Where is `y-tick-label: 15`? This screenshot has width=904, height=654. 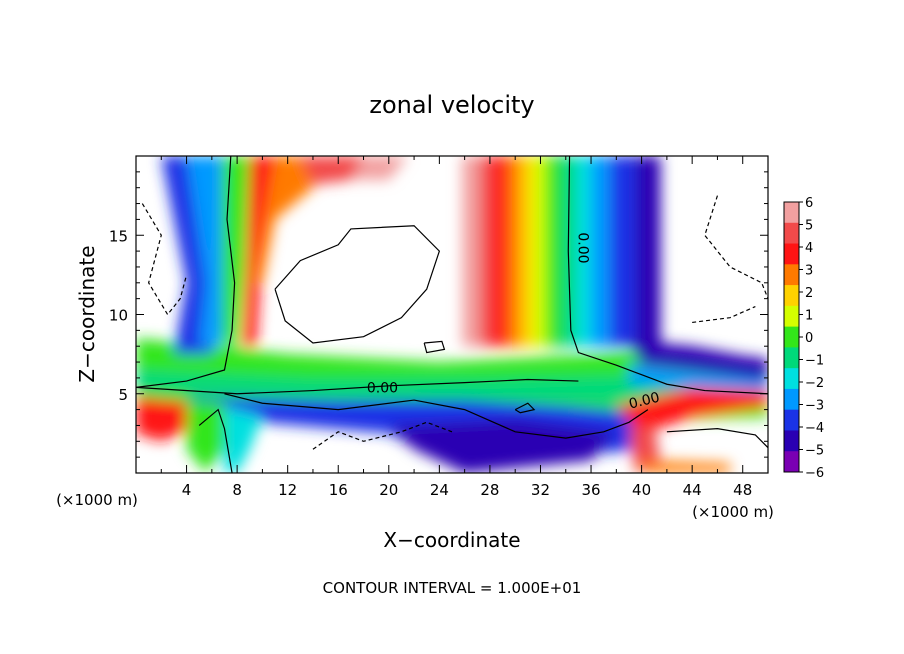 y-tick-label: 15 is located at coordinates (118, 236).